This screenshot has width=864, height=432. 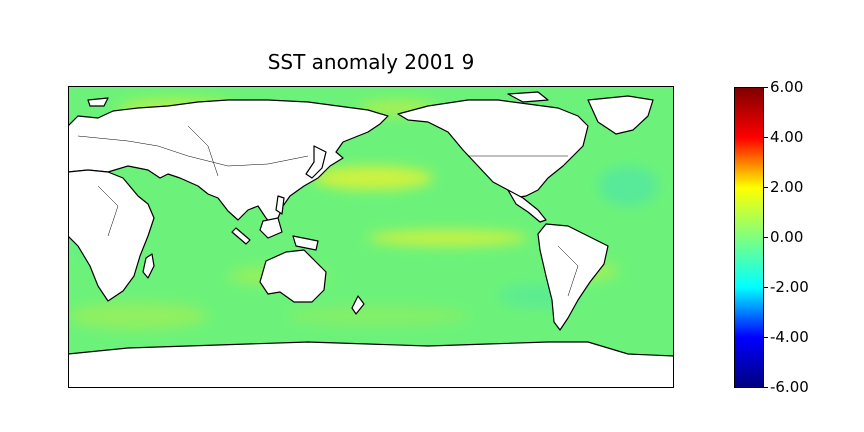 I want to click on colorbar-tick-m2: -2.00, so click(x=789, y=287).